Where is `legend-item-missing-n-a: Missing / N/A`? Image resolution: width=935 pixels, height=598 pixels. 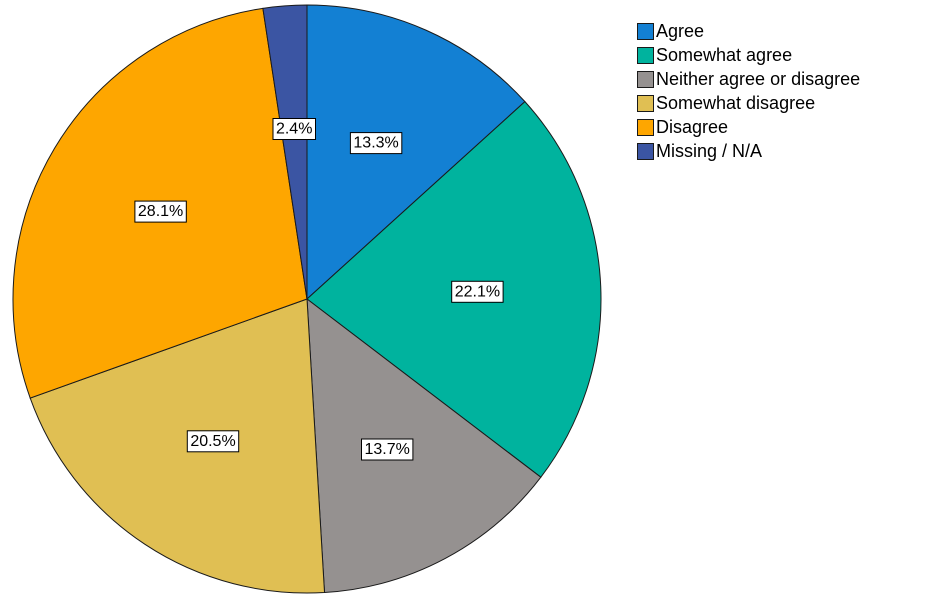 legend-item-missing-n-a: Missing / N/A is located at coordinates (748, 151).